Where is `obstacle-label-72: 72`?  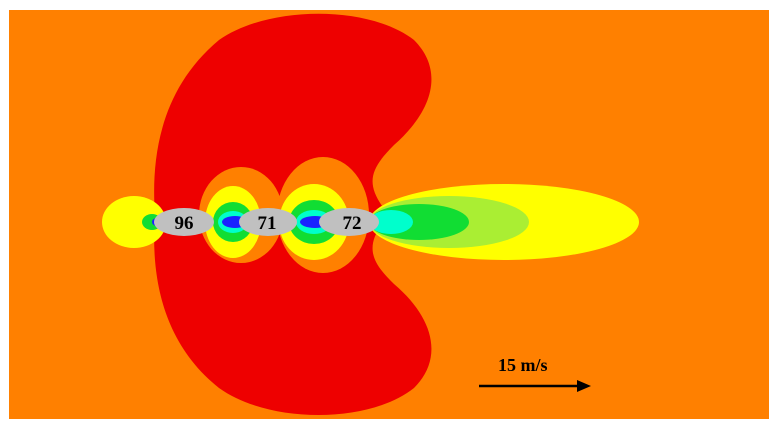
obstacle-label-72: 72 is located at coordinates (352, 223).